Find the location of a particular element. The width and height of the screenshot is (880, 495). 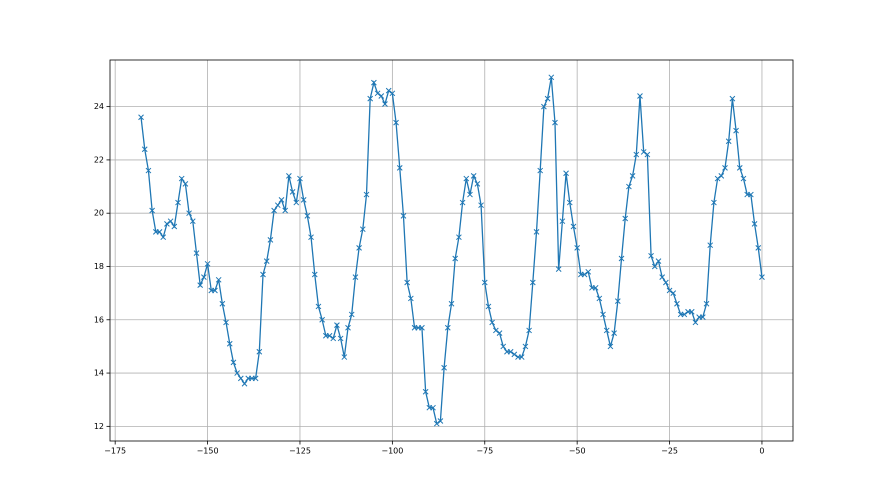

y-tick-label: 12 is located at coordinates (99, 426).